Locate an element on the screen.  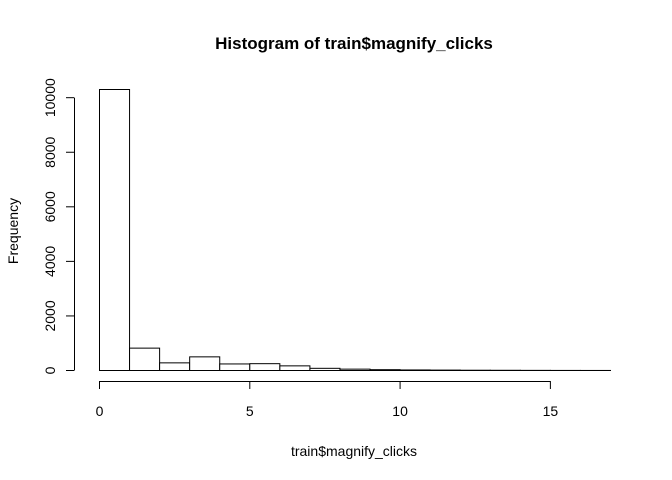
x-tick-label: 10 is located at coordinates (400, 411).